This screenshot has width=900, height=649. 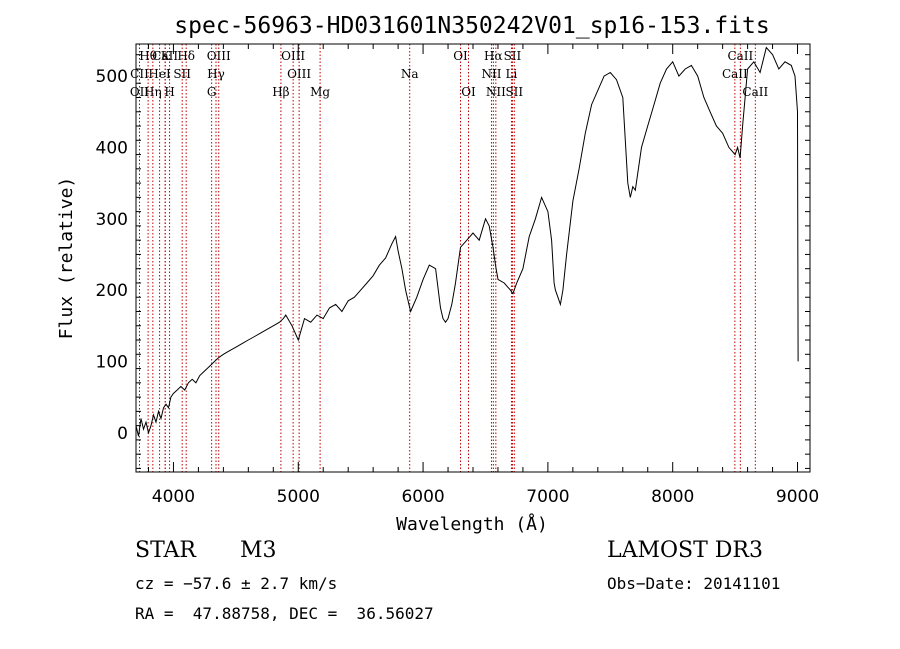 I want to click on line-marker-label-1: CaII, so click(x=165, y=56).